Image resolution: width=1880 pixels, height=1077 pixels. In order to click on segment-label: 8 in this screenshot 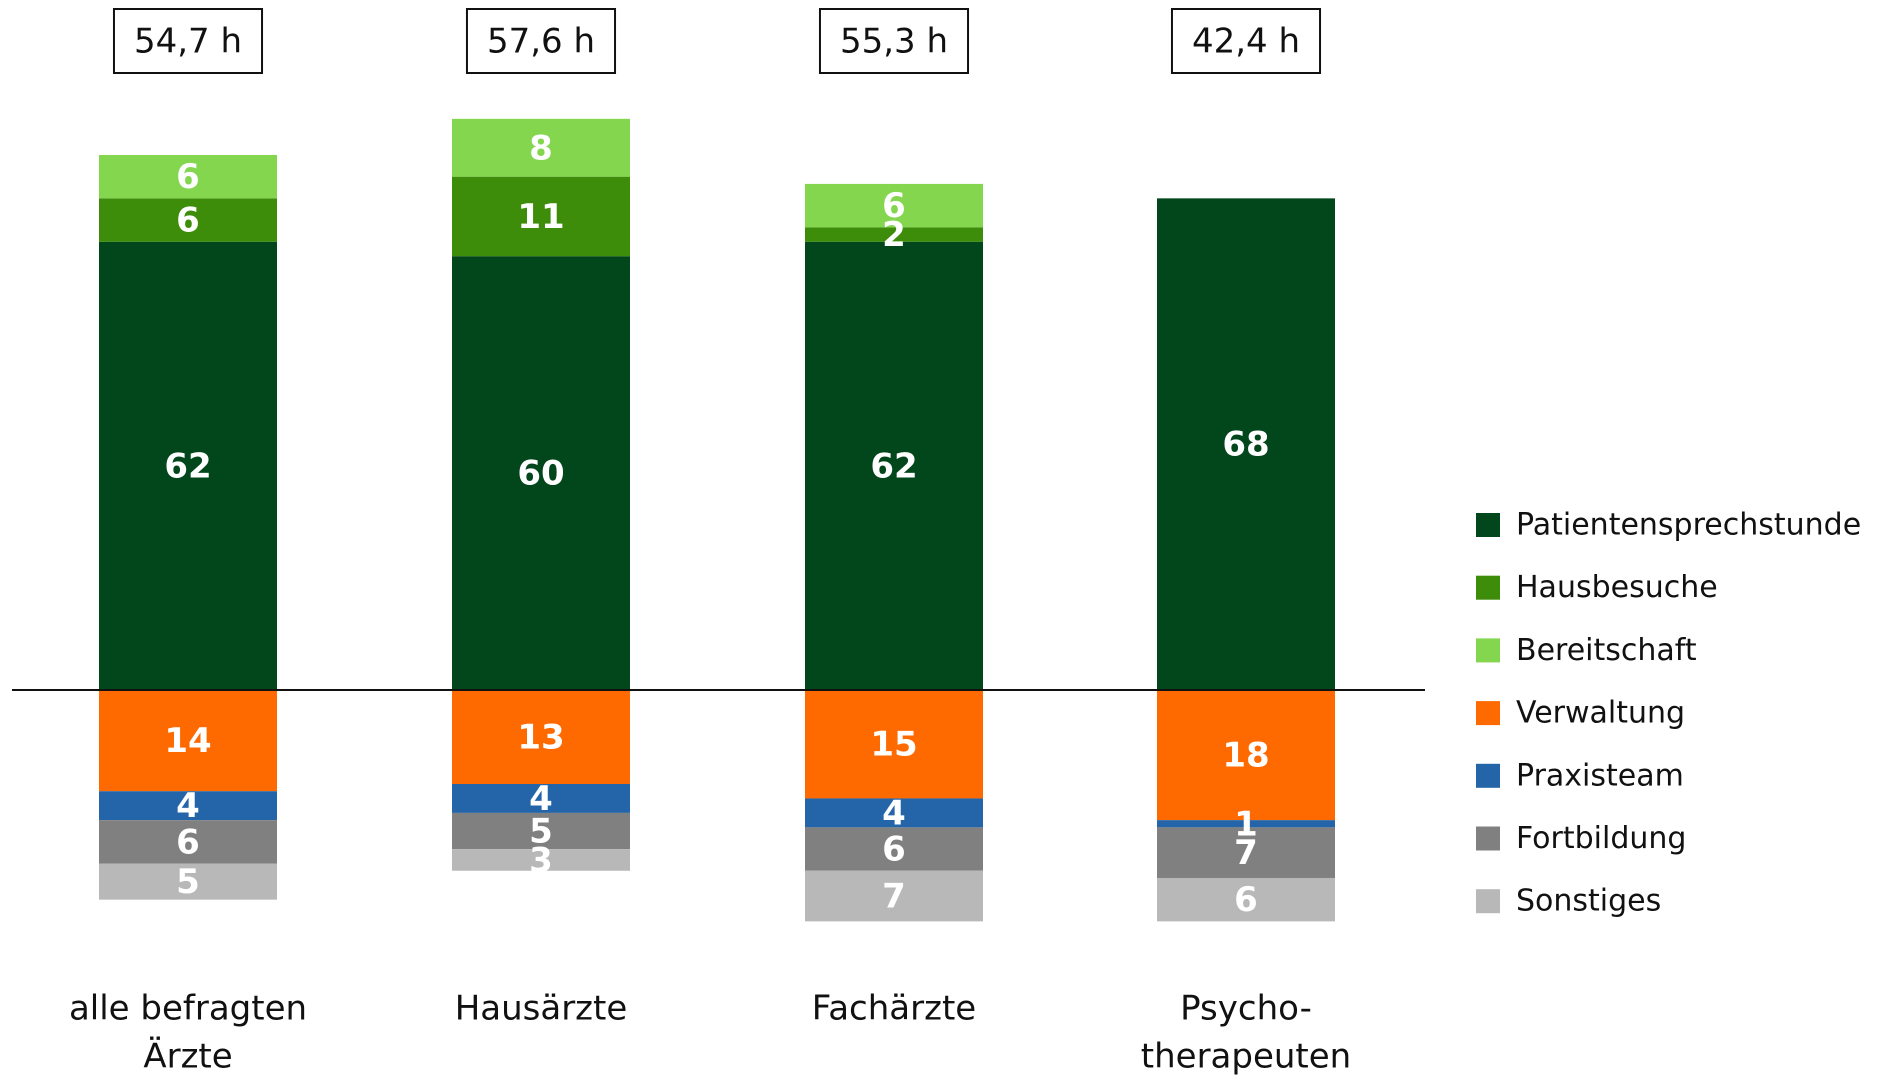, I will do `click(541, 148)`.